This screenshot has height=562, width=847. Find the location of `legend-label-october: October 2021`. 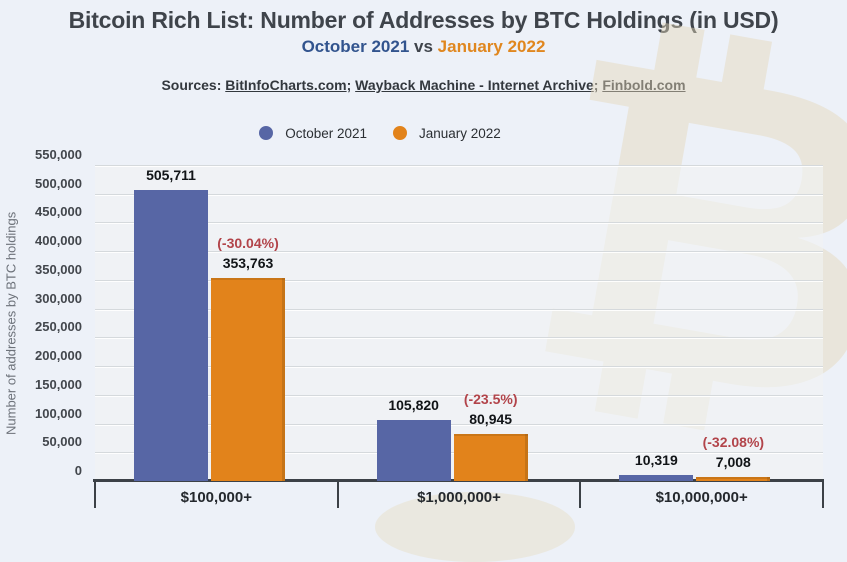

legend-label-october: October 2021 is located at coordinates (326, 133).